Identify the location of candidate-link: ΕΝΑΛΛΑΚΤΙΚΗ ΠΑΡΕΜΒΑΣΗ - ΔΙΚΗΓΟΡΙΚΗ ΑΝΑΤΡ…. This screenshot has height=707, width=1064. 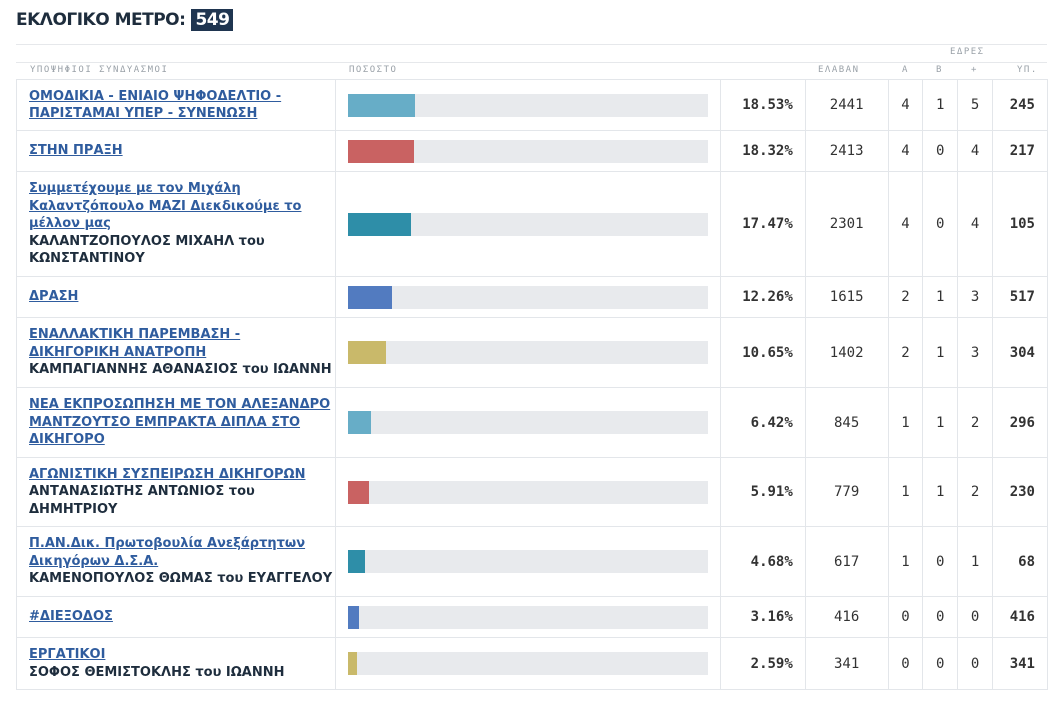
(135, 343).